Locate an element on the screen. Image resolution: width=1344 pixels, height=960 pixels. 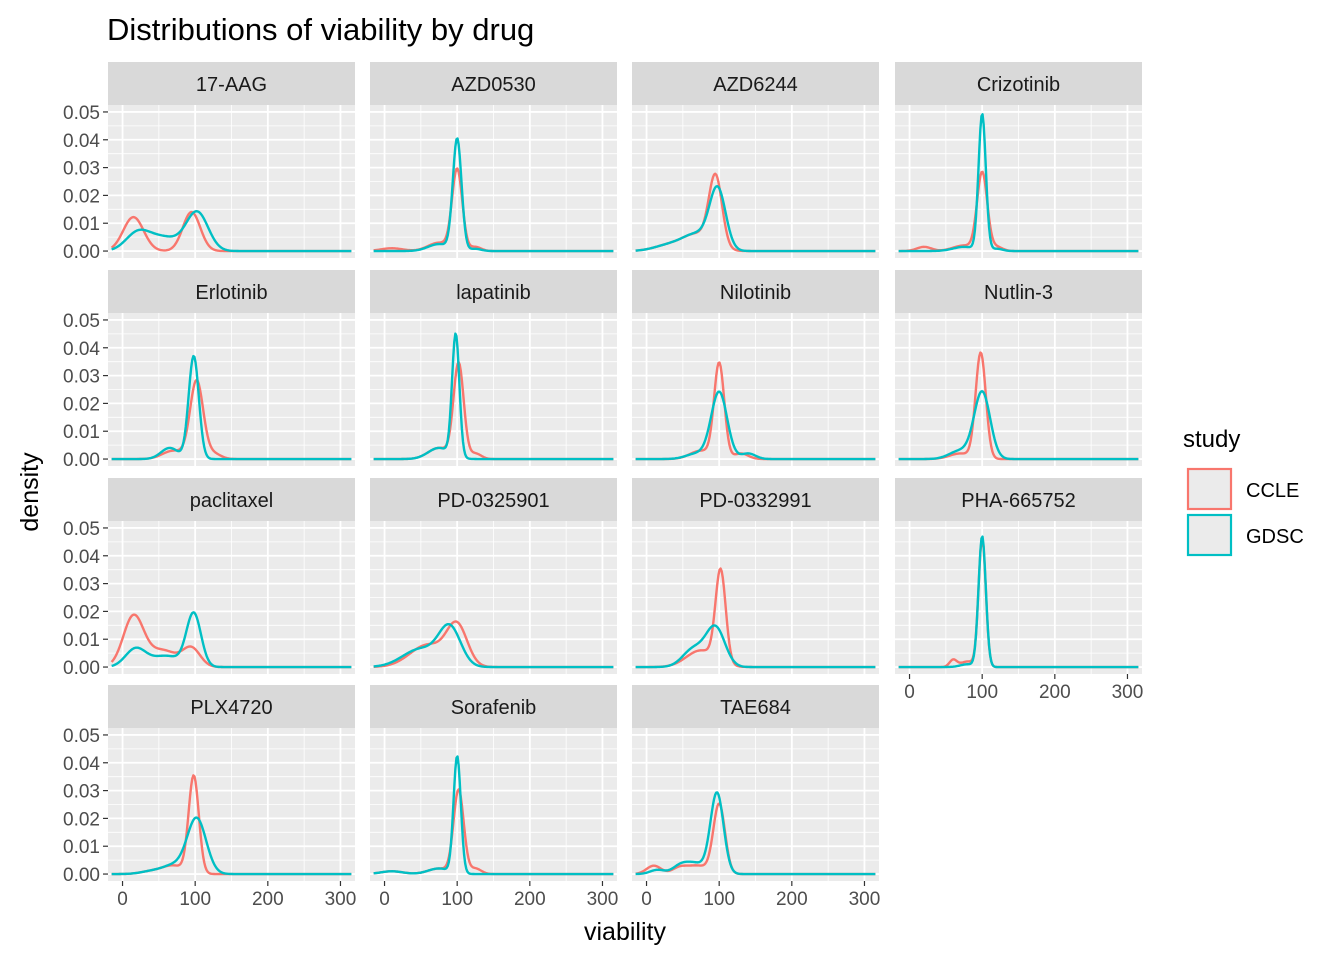
facet-strip-label: paclitaxel is located at coordinates (231, 501).